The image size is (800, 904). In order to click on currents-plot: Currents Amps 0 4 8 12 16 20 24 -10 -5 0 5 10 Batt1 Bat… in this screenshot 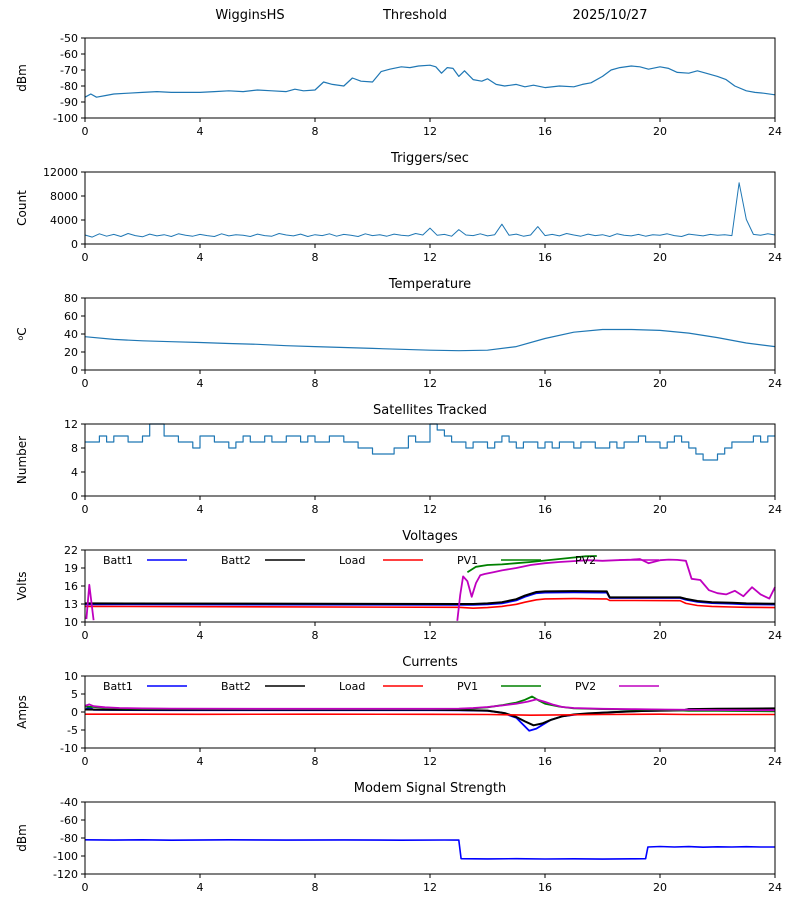, I will do `click(398, 711)`.